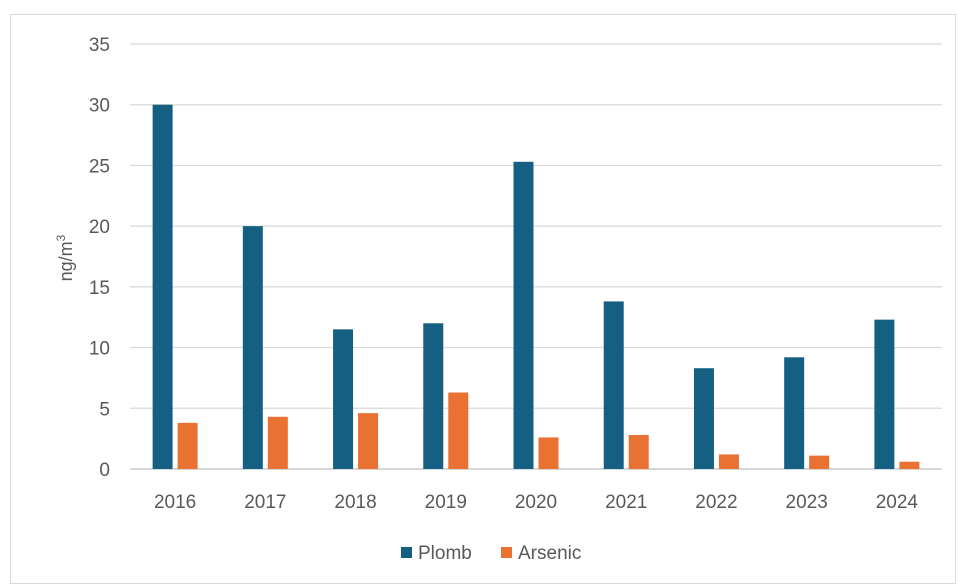 The image size is (958, 585). Describe the element at coordinates (433, 396) in the screenshot. I see `bar-plomb-2019` at that location.